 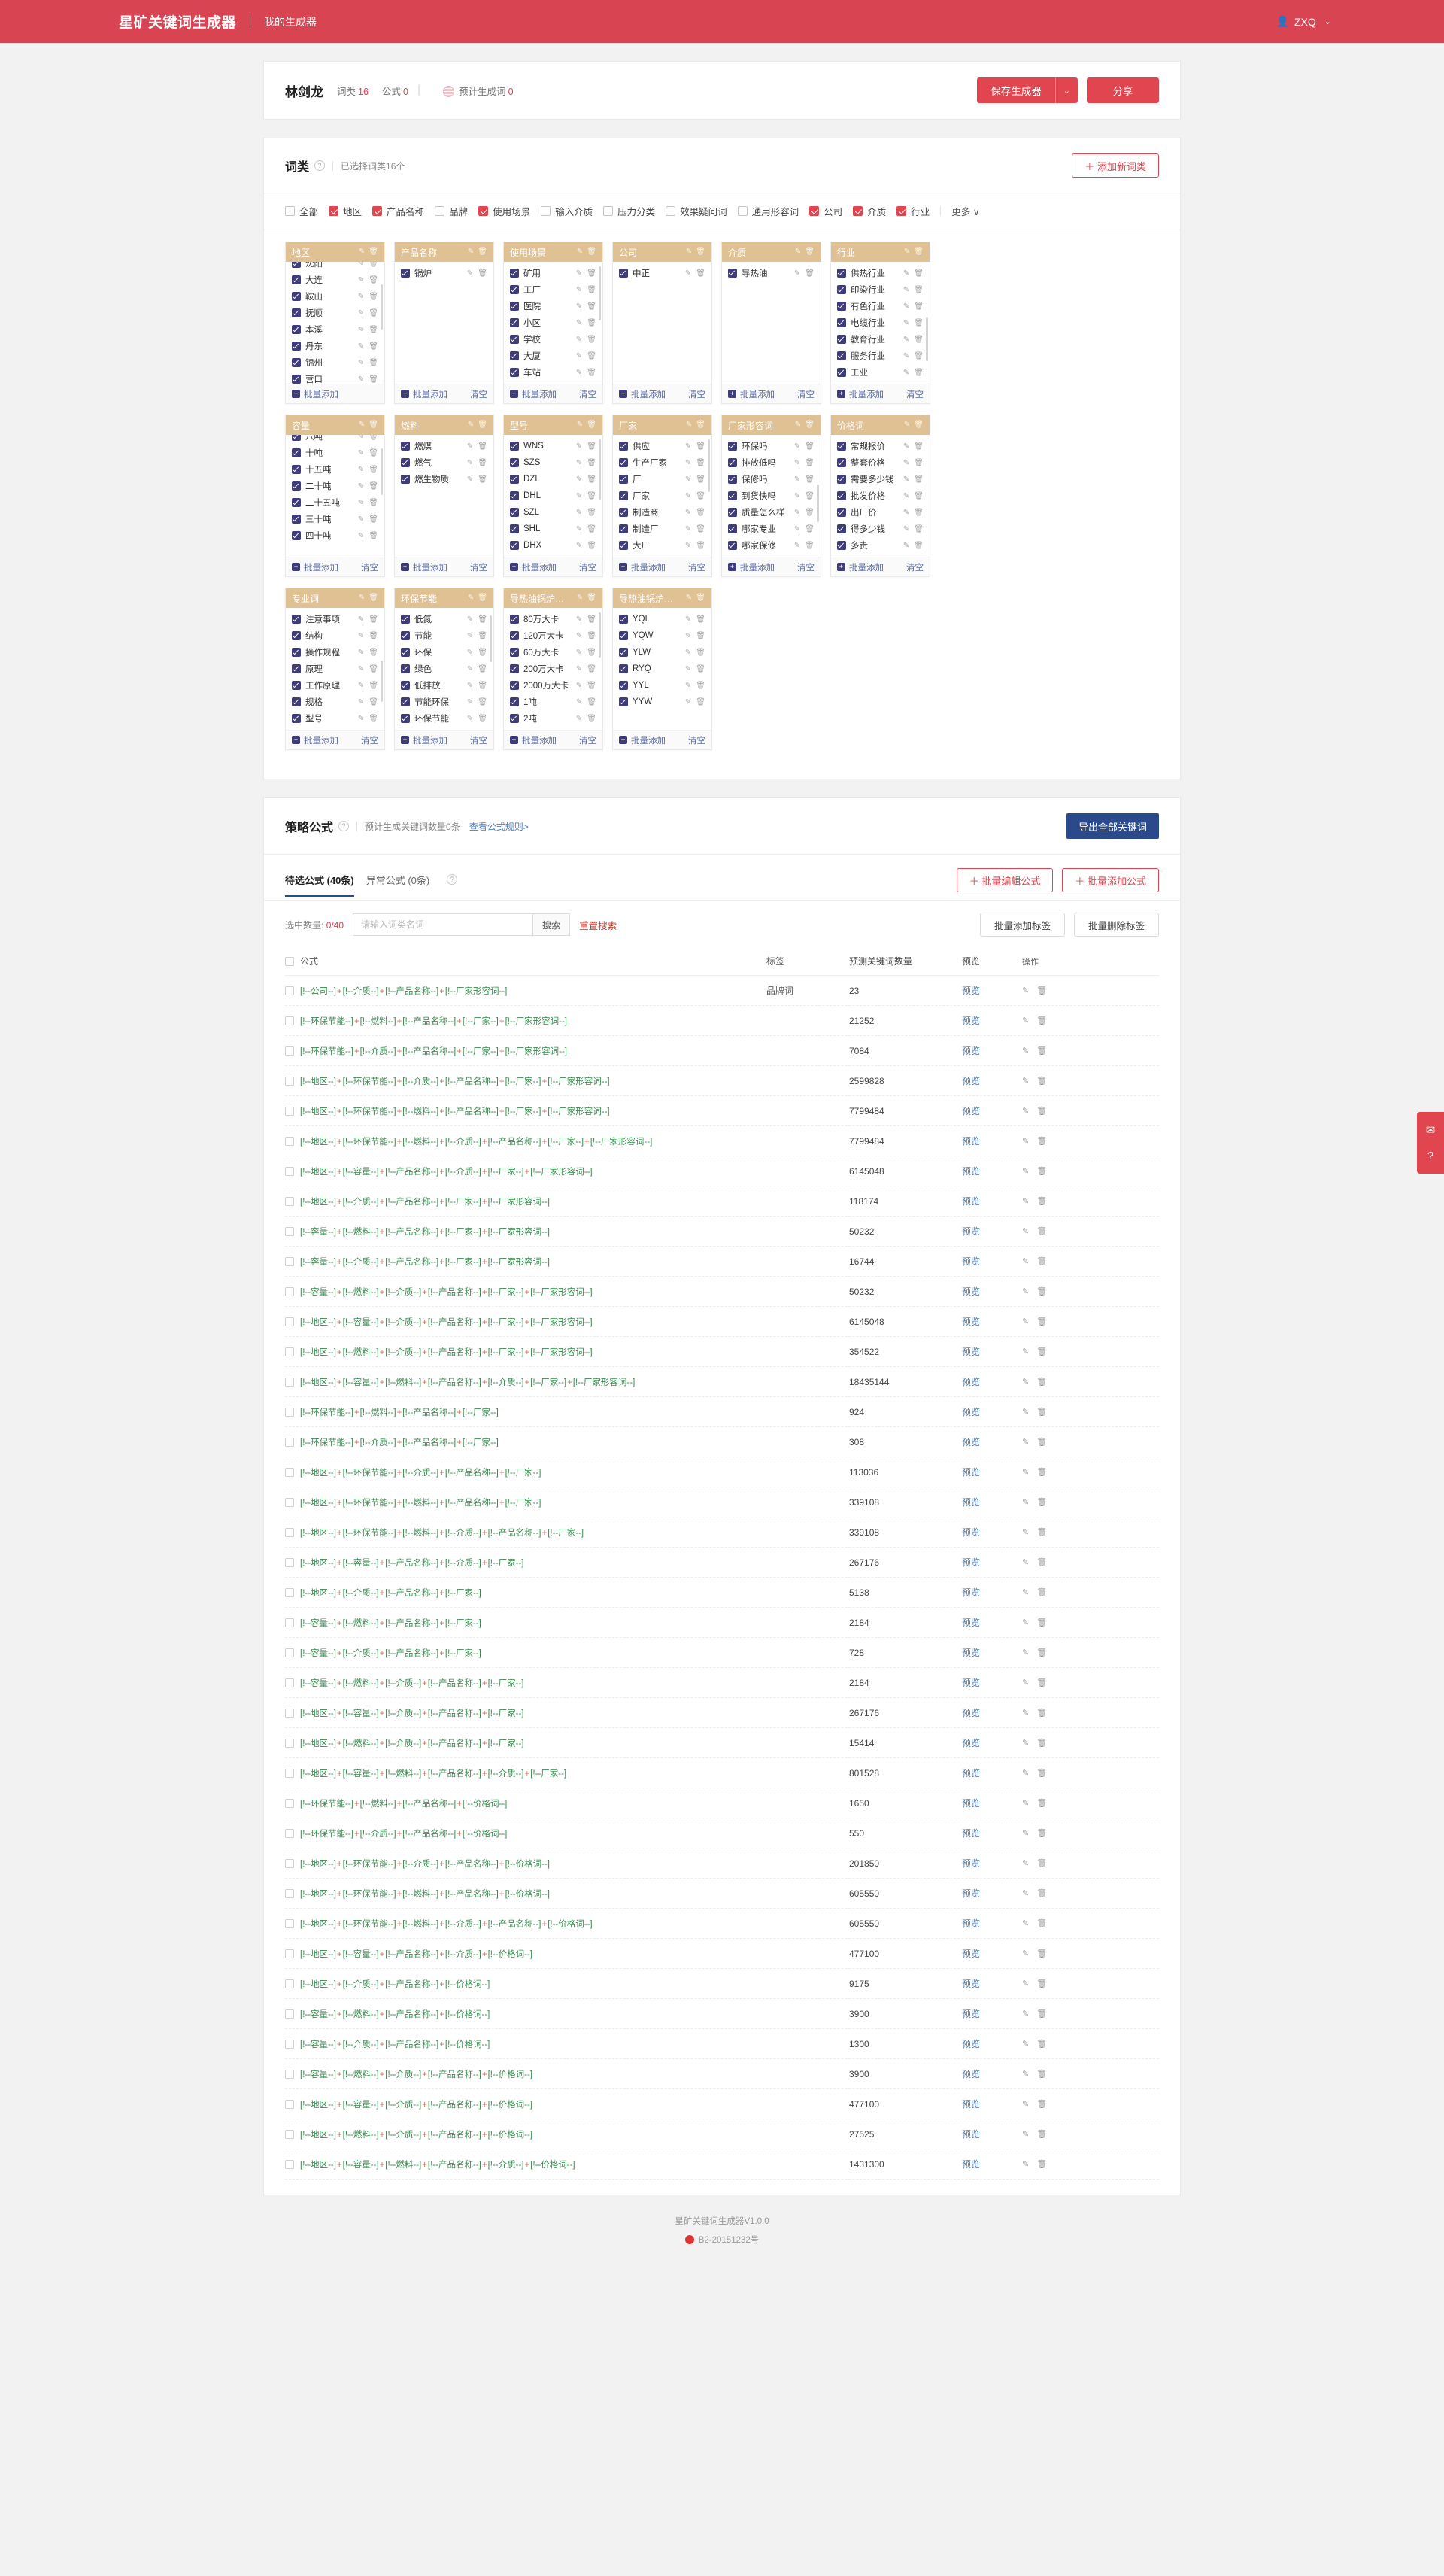 I want to click on wordclass-item: WNS ✎ 🗑, so click(x=553, y=446).